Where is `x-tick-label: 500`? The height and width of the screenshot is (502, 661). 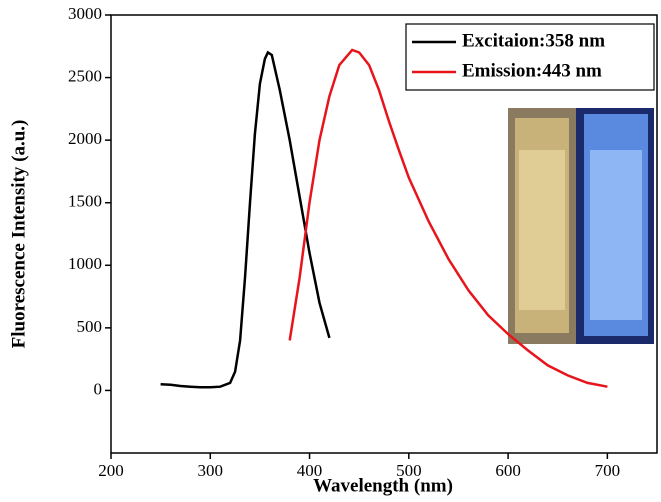
x-tick-label: 500 is located at coordinates (409, 470).